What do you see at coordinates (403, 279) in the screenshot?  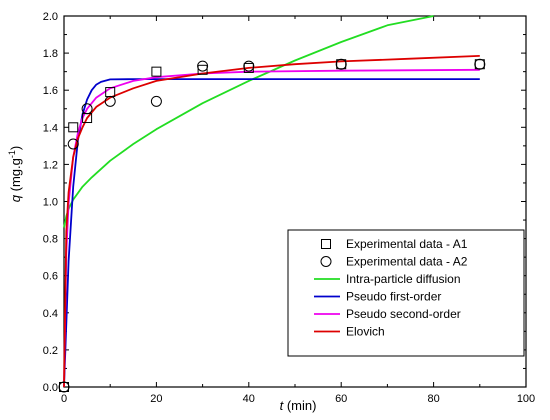 I see `legend-label: Intra-particle diffusion` at bounding box center [403, 279].